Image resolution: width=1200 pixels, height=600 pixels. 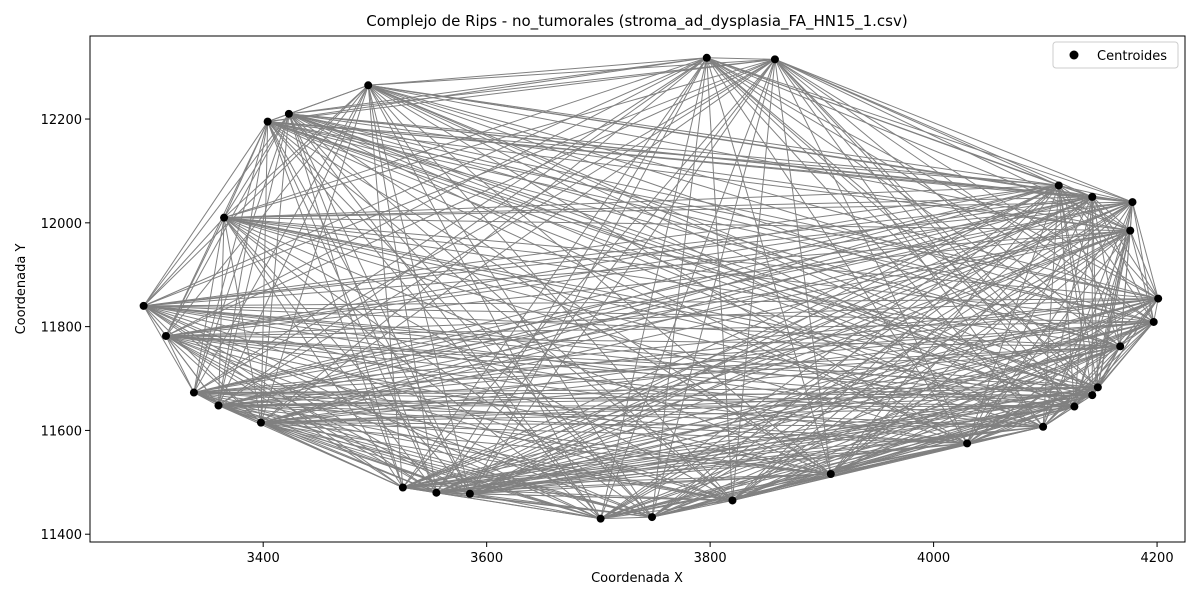 What do you see at coordinates (1157, 558) in the screenshot?
I see `x-tick-label: 4200` at bounding box center [1157, 558].